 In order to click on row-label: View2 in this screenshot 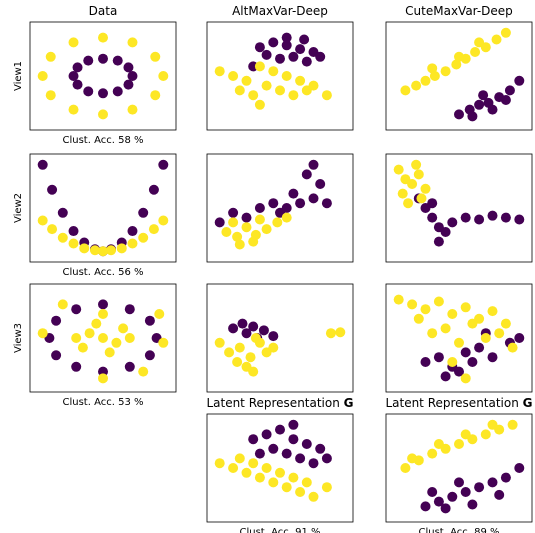, I will do `click(18, 208)`.